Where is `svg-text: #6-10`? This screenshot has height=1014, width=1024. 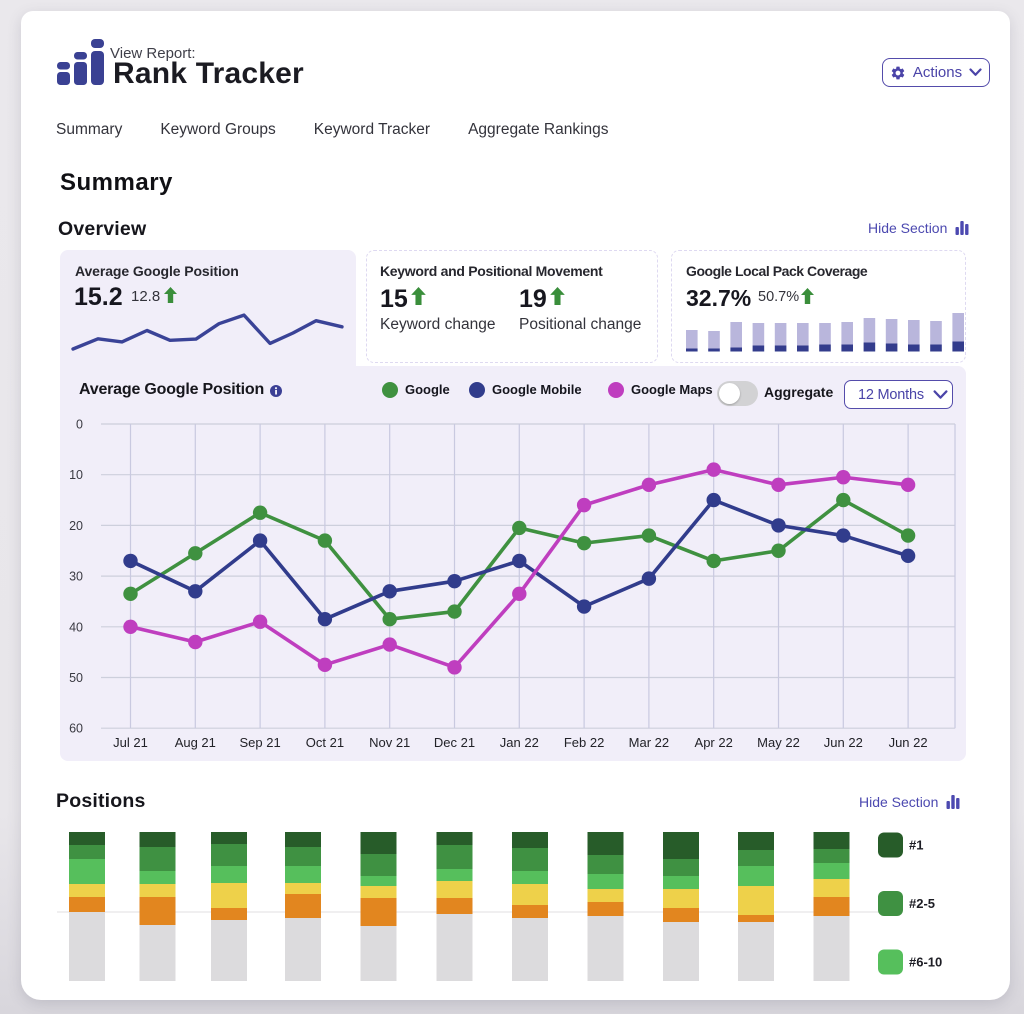 svg-text: #6-10 is located at coordinates (925, 962).